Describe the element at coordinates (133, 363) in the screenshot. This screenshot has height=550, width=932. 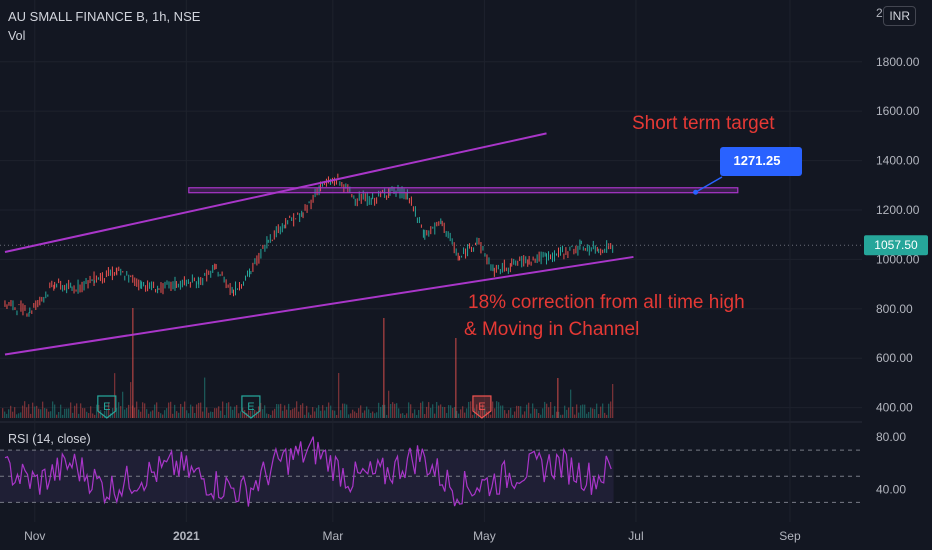
I see `volume-spike` at that location.